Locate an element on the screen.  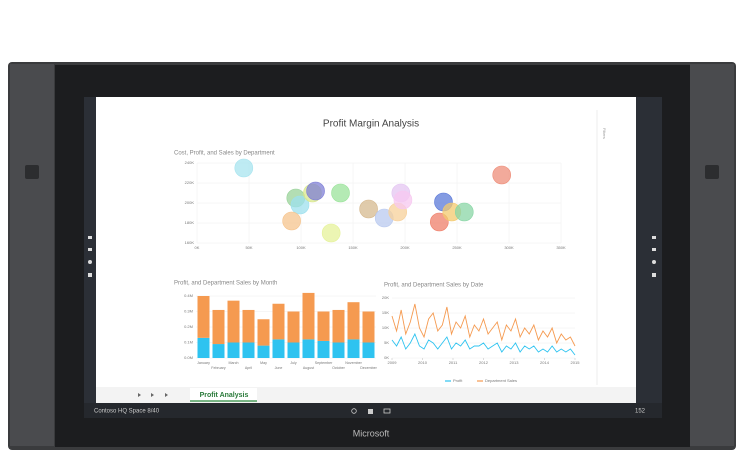
y-tick-label: 5K is located at coordinates (386, 342).